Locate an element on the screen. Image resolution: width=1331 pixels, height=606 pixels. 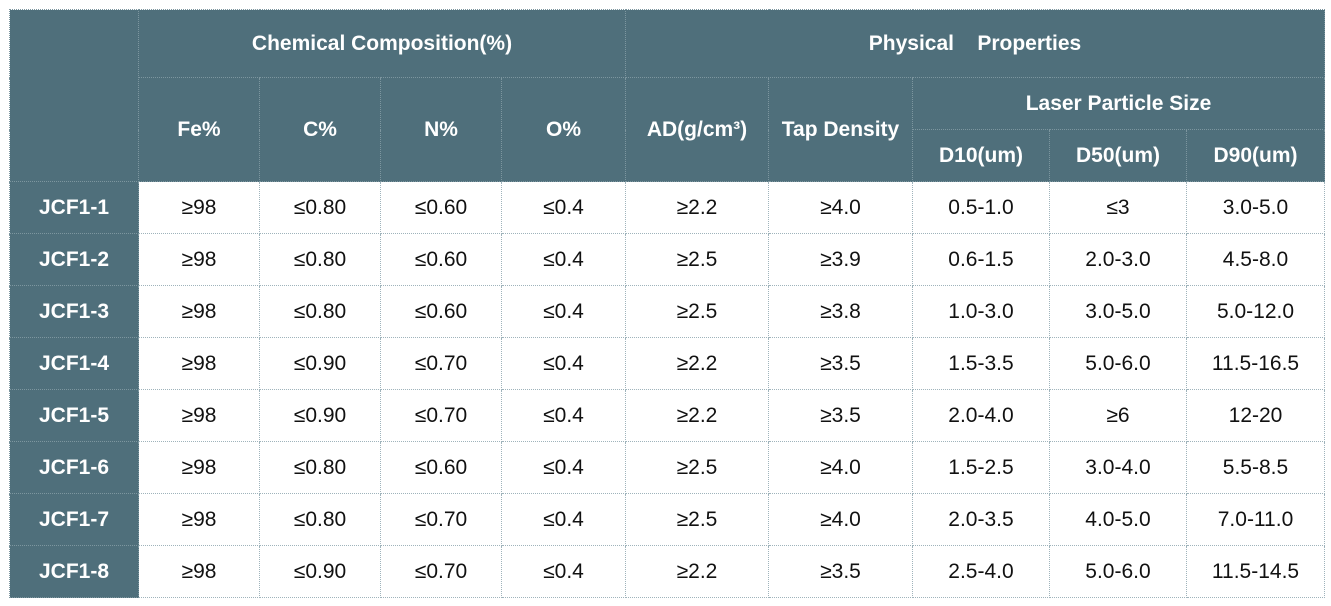
n-header: N% is located at coordinates (441, 129).